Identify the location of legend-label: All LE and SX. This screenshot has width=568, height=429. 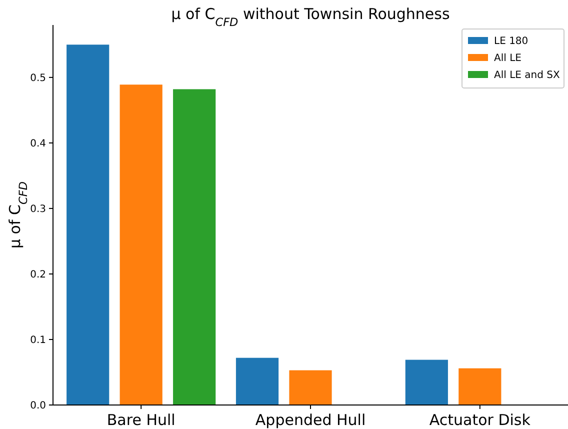
(527, 75).